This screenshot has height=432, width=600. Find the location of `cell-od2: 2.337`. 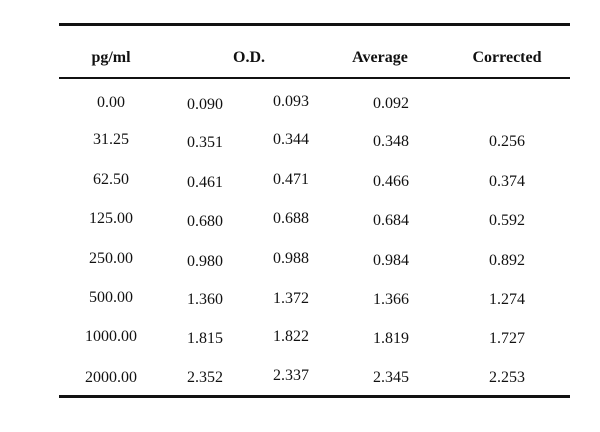

cell-od2: 2.337 is located at coordinates (291, 375).